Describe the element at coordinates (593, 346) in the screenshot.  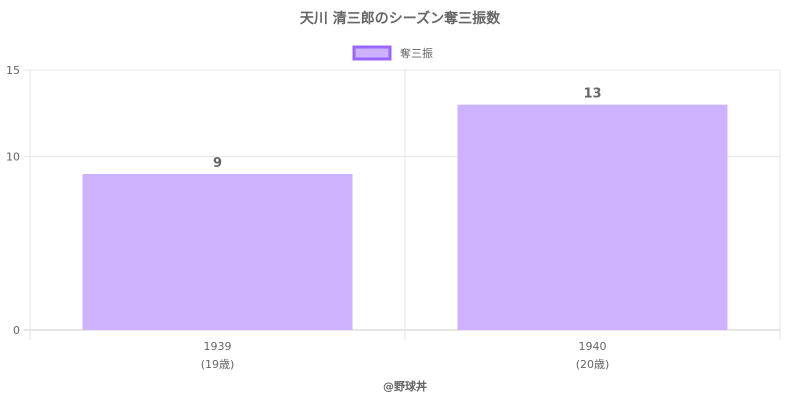
I see `x-tick-label: 1940` at that location.